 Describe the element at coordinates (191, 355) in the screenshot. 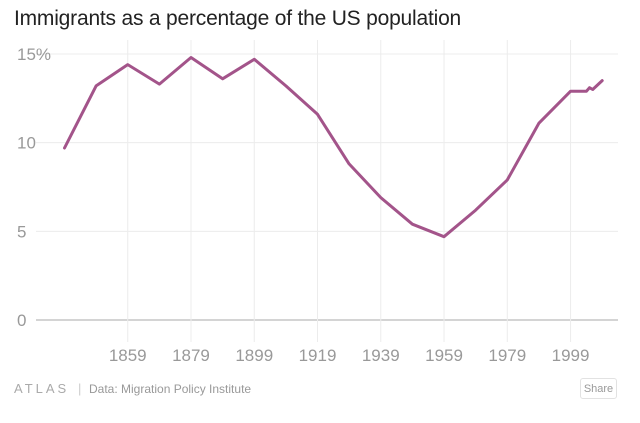

I see `x-tick-label: 1879` at that location.